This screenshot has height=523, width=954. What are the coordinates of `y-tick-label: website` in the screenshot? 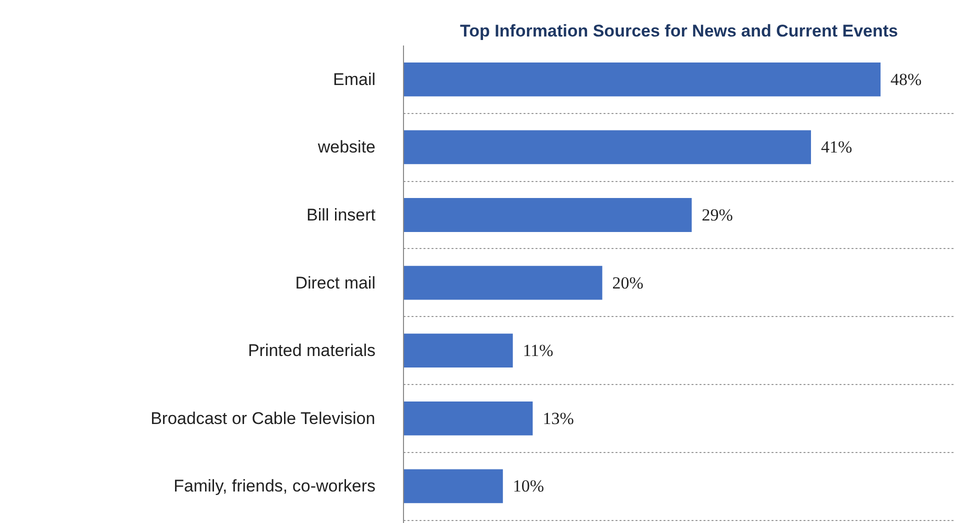 It's located at (346, 147).